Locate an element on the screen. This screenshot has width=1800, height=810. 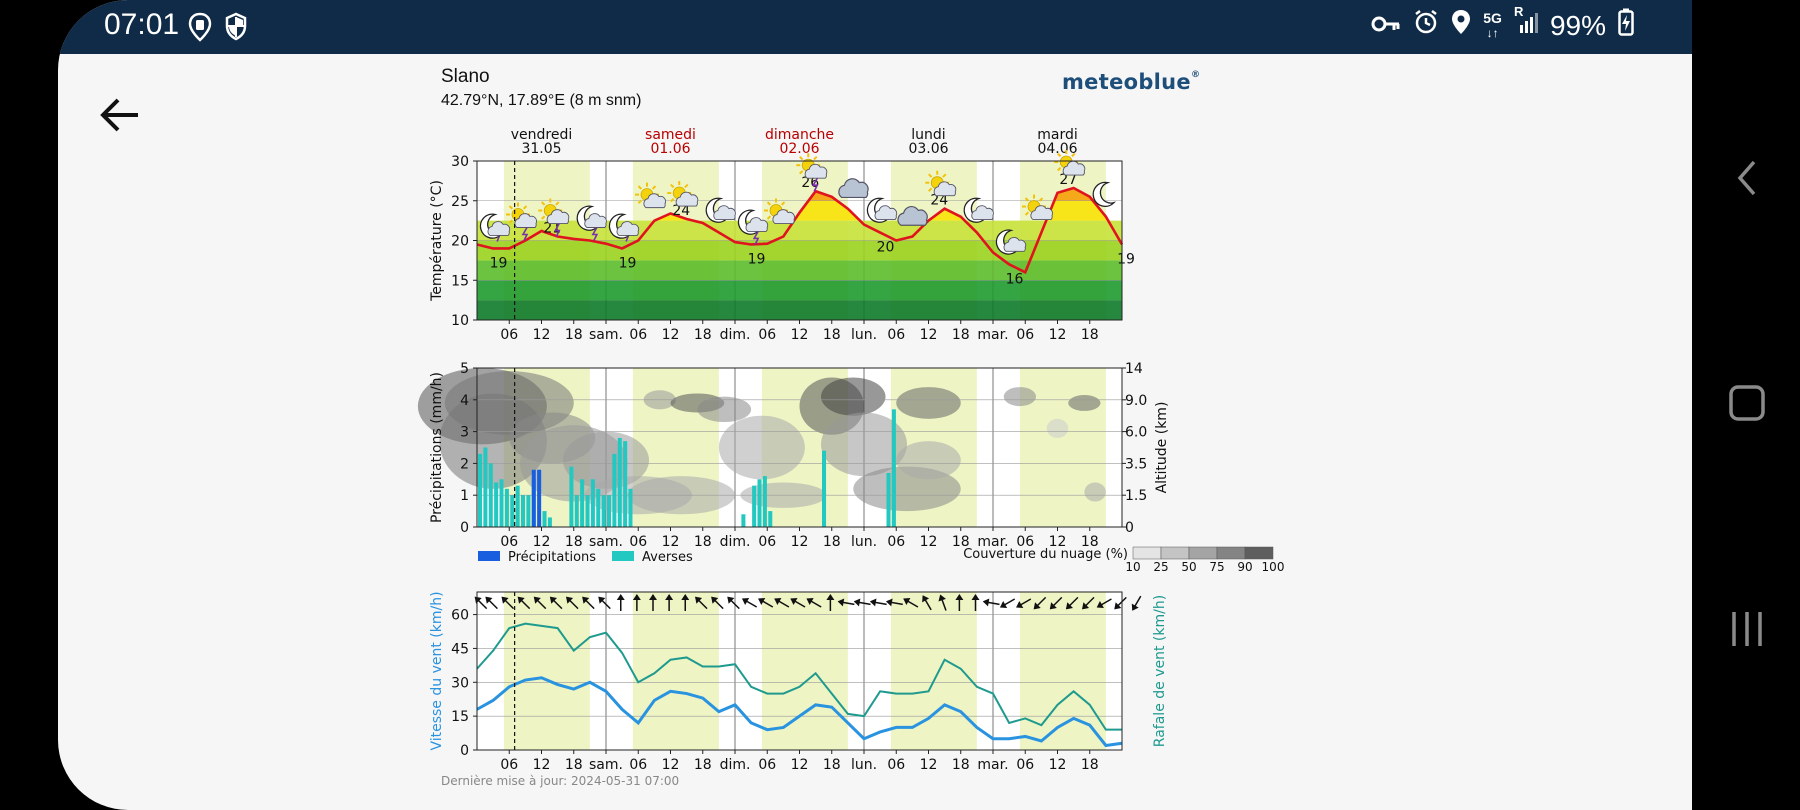
location-shield-icon is located at coordinates (200, 29).